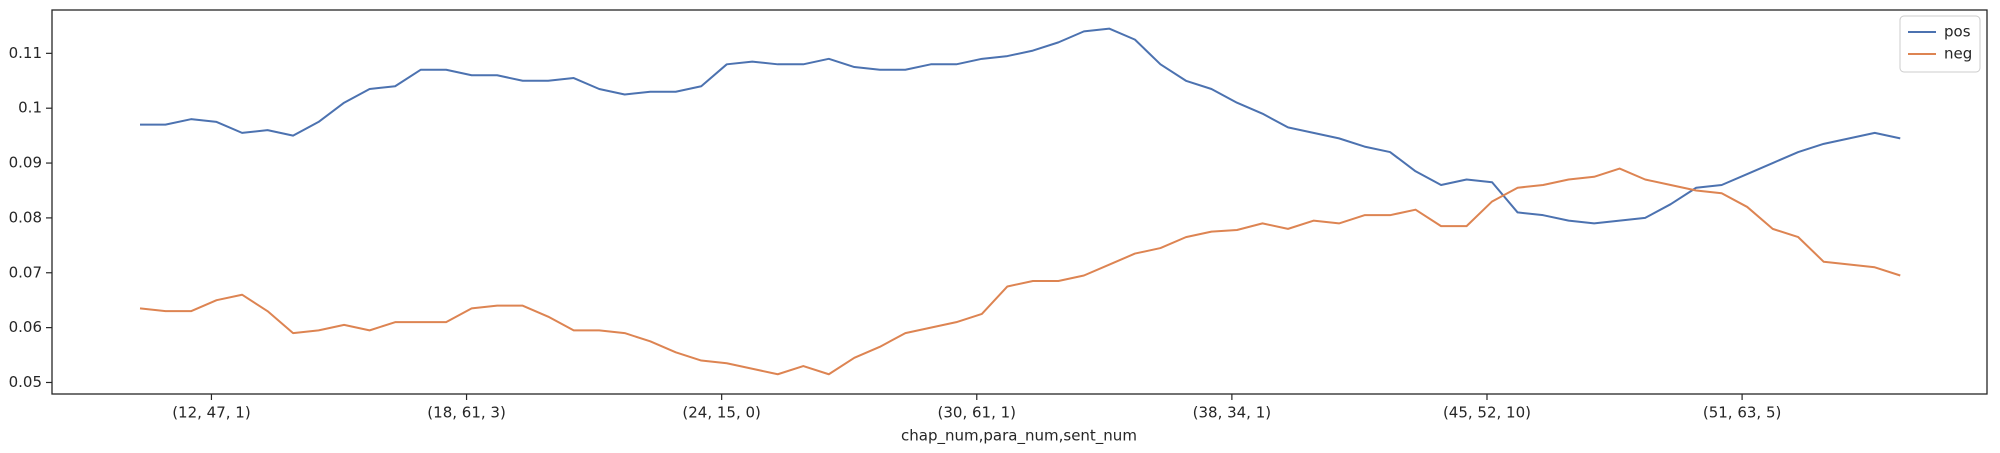 This screenshot has width=2000, height=453. What do you see at coordinates (25, 53) in the screenshot?
I see `y-tick-label: 0.11` at bounding box center [25, 53].